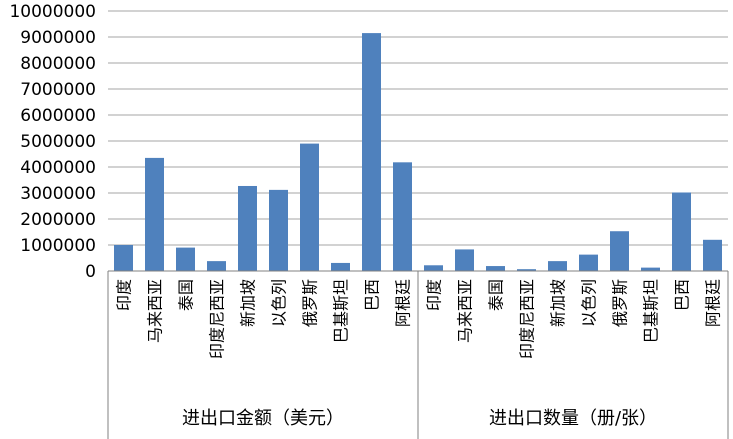 This screenshot has height=439, width=733. What do you see at coordinates (419, 418) in the screenshot?
I see `group-labels: 进出口金额（美元） 进出口数量（册/张）` at bounding box center [419, 418].